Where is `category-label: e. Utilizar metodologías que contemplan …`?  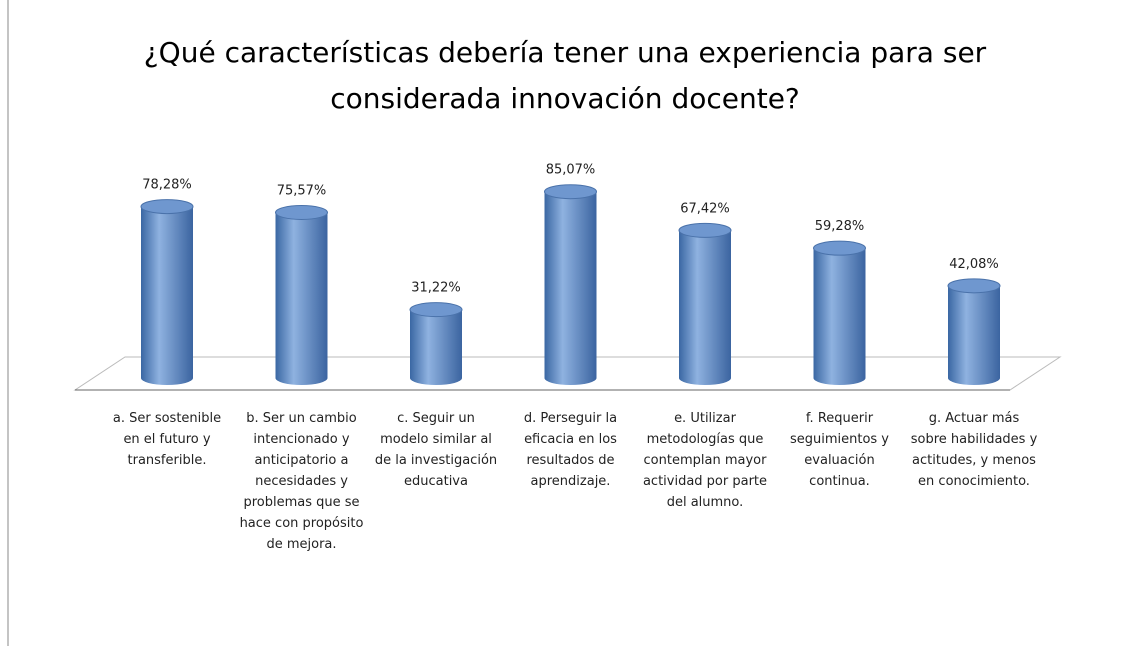
category-label: e. Utilizar metodologías que contemplan … is located at coordinates (705, 460).